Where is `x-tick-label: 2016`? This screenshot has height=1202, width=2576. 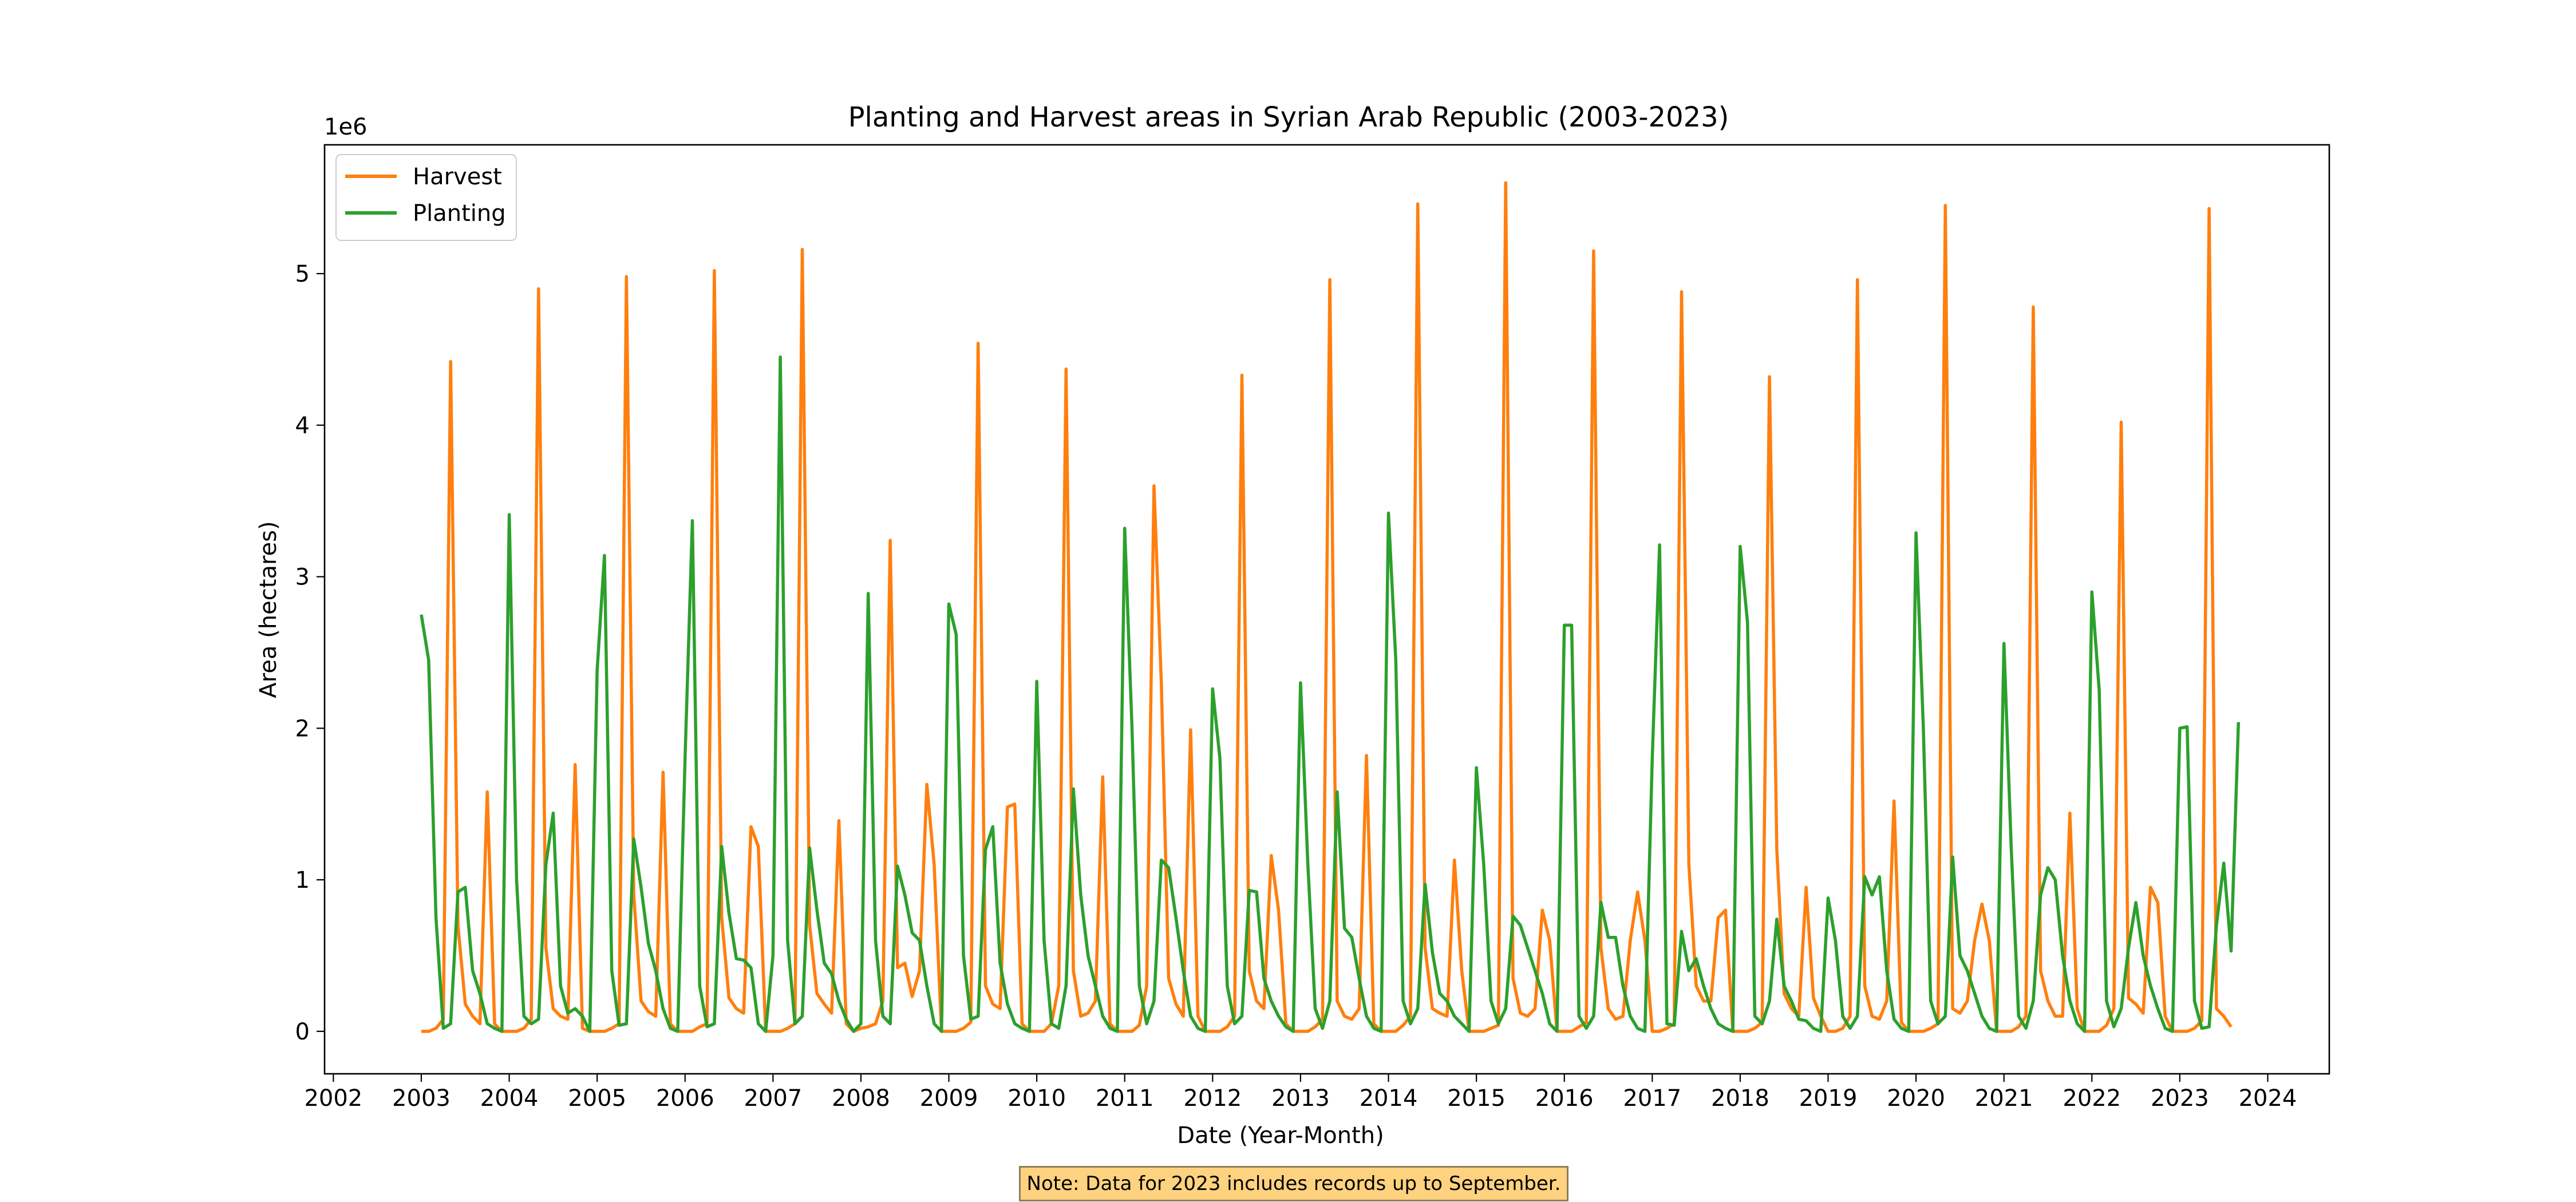
x-tick-label: 2016 is located at coordinates (1564, 1099).